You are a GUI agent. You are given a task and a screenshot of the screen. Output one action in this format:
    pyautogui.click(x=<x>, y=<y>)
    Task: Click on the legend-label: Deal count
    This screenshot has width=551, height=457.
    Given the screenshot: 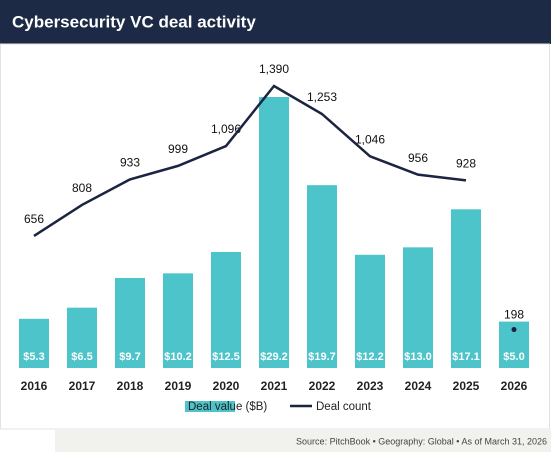 What is the action you would take?
    pyautogui.click(x=344, y=407)
    